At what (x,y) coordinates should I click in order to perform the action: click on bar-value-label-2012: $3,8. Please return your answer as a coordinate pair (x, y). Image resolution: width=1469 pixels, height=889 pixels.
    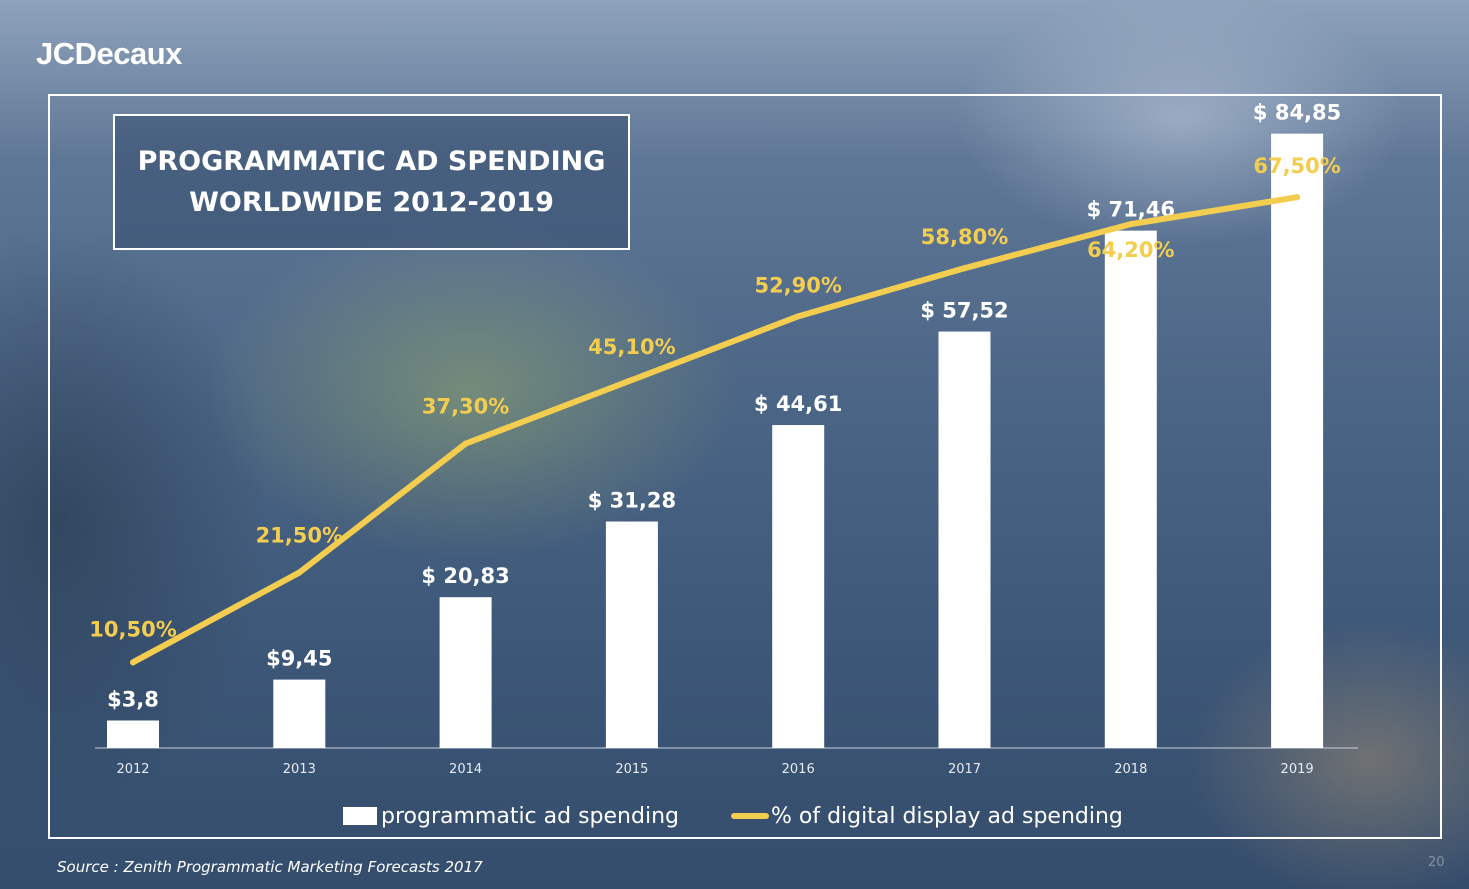
    Looking at the image, I should click on (133, 699).